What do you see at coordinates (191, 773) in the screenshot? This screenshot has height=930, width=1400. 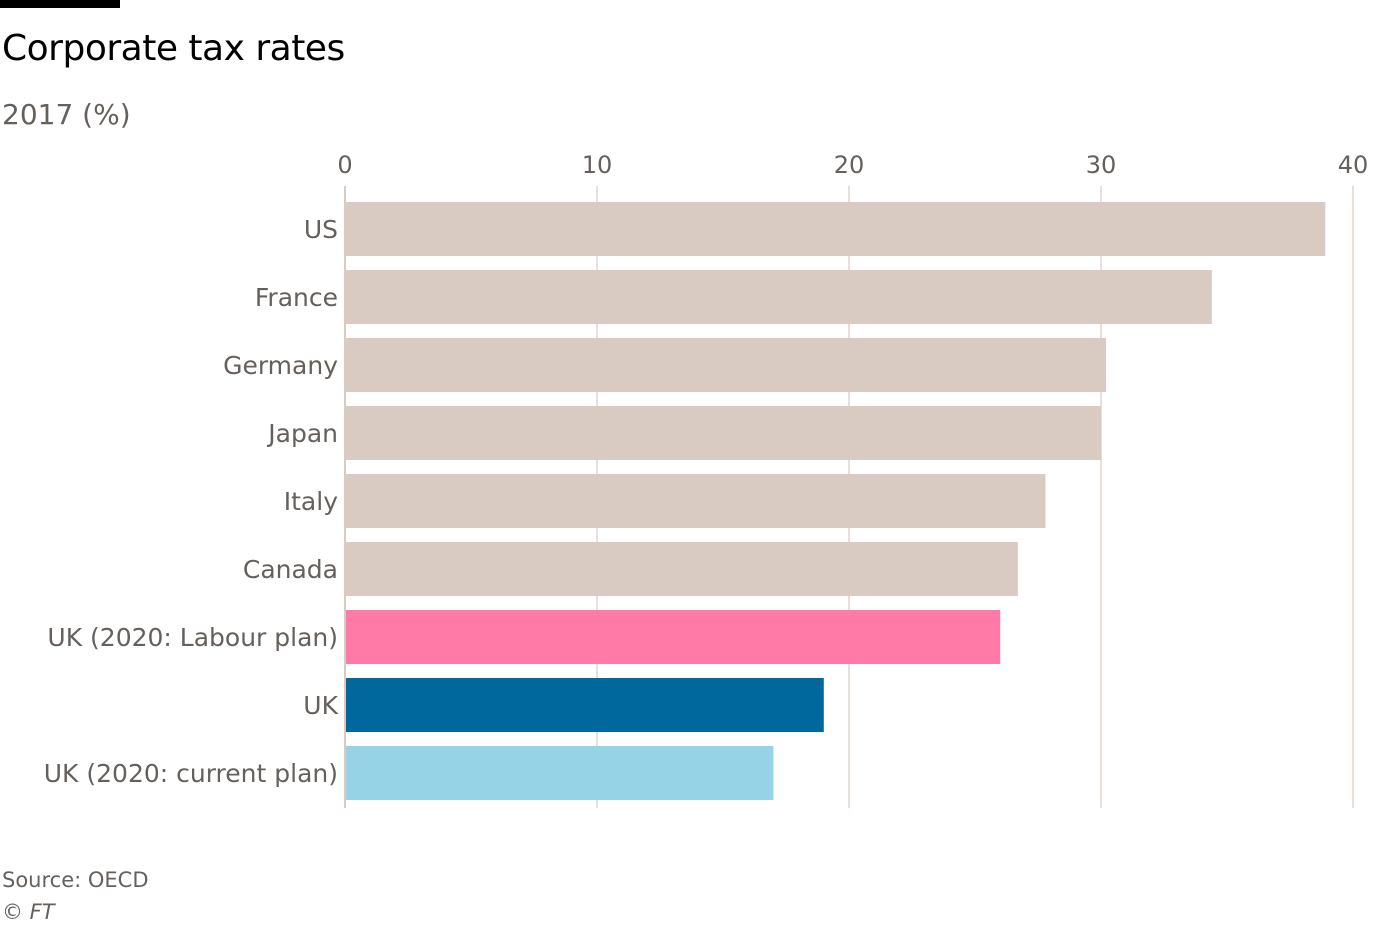 I see `category-label: UK (2020: current plan)` at bounding box center [191, 773].